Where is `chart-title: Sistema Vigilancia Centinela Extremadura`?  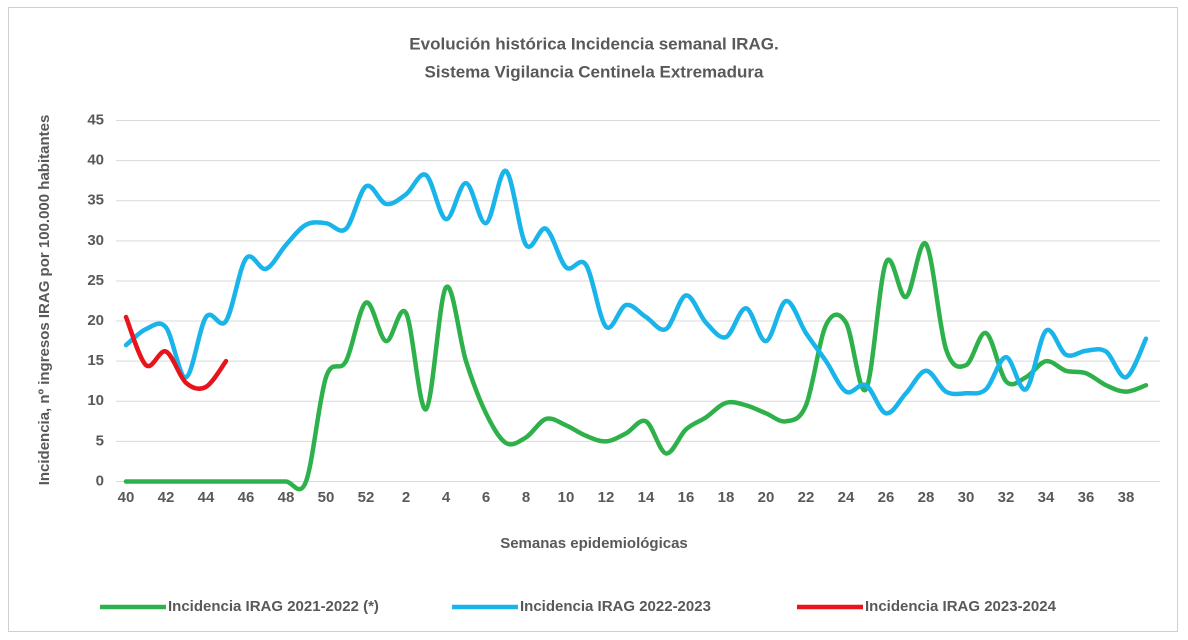 chart-title: Sistema Vigilancia Centinela Extremadura is located at coordinates (594, 71).